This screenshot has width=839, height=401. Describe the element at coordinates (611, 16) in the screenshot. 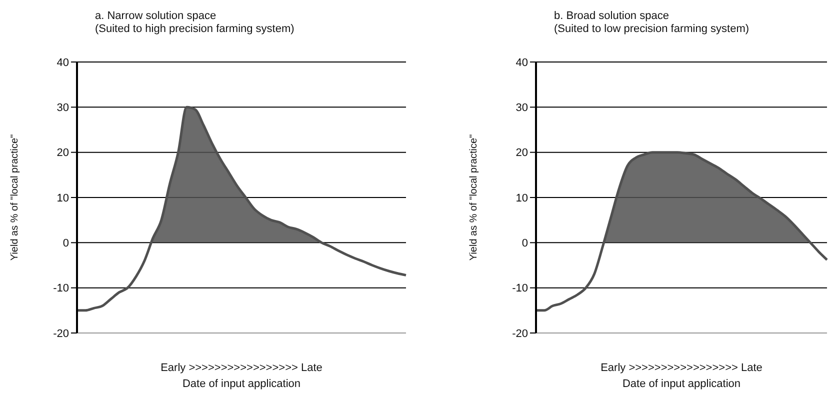

I see `chart-title: b. Broad solution space` at that location.